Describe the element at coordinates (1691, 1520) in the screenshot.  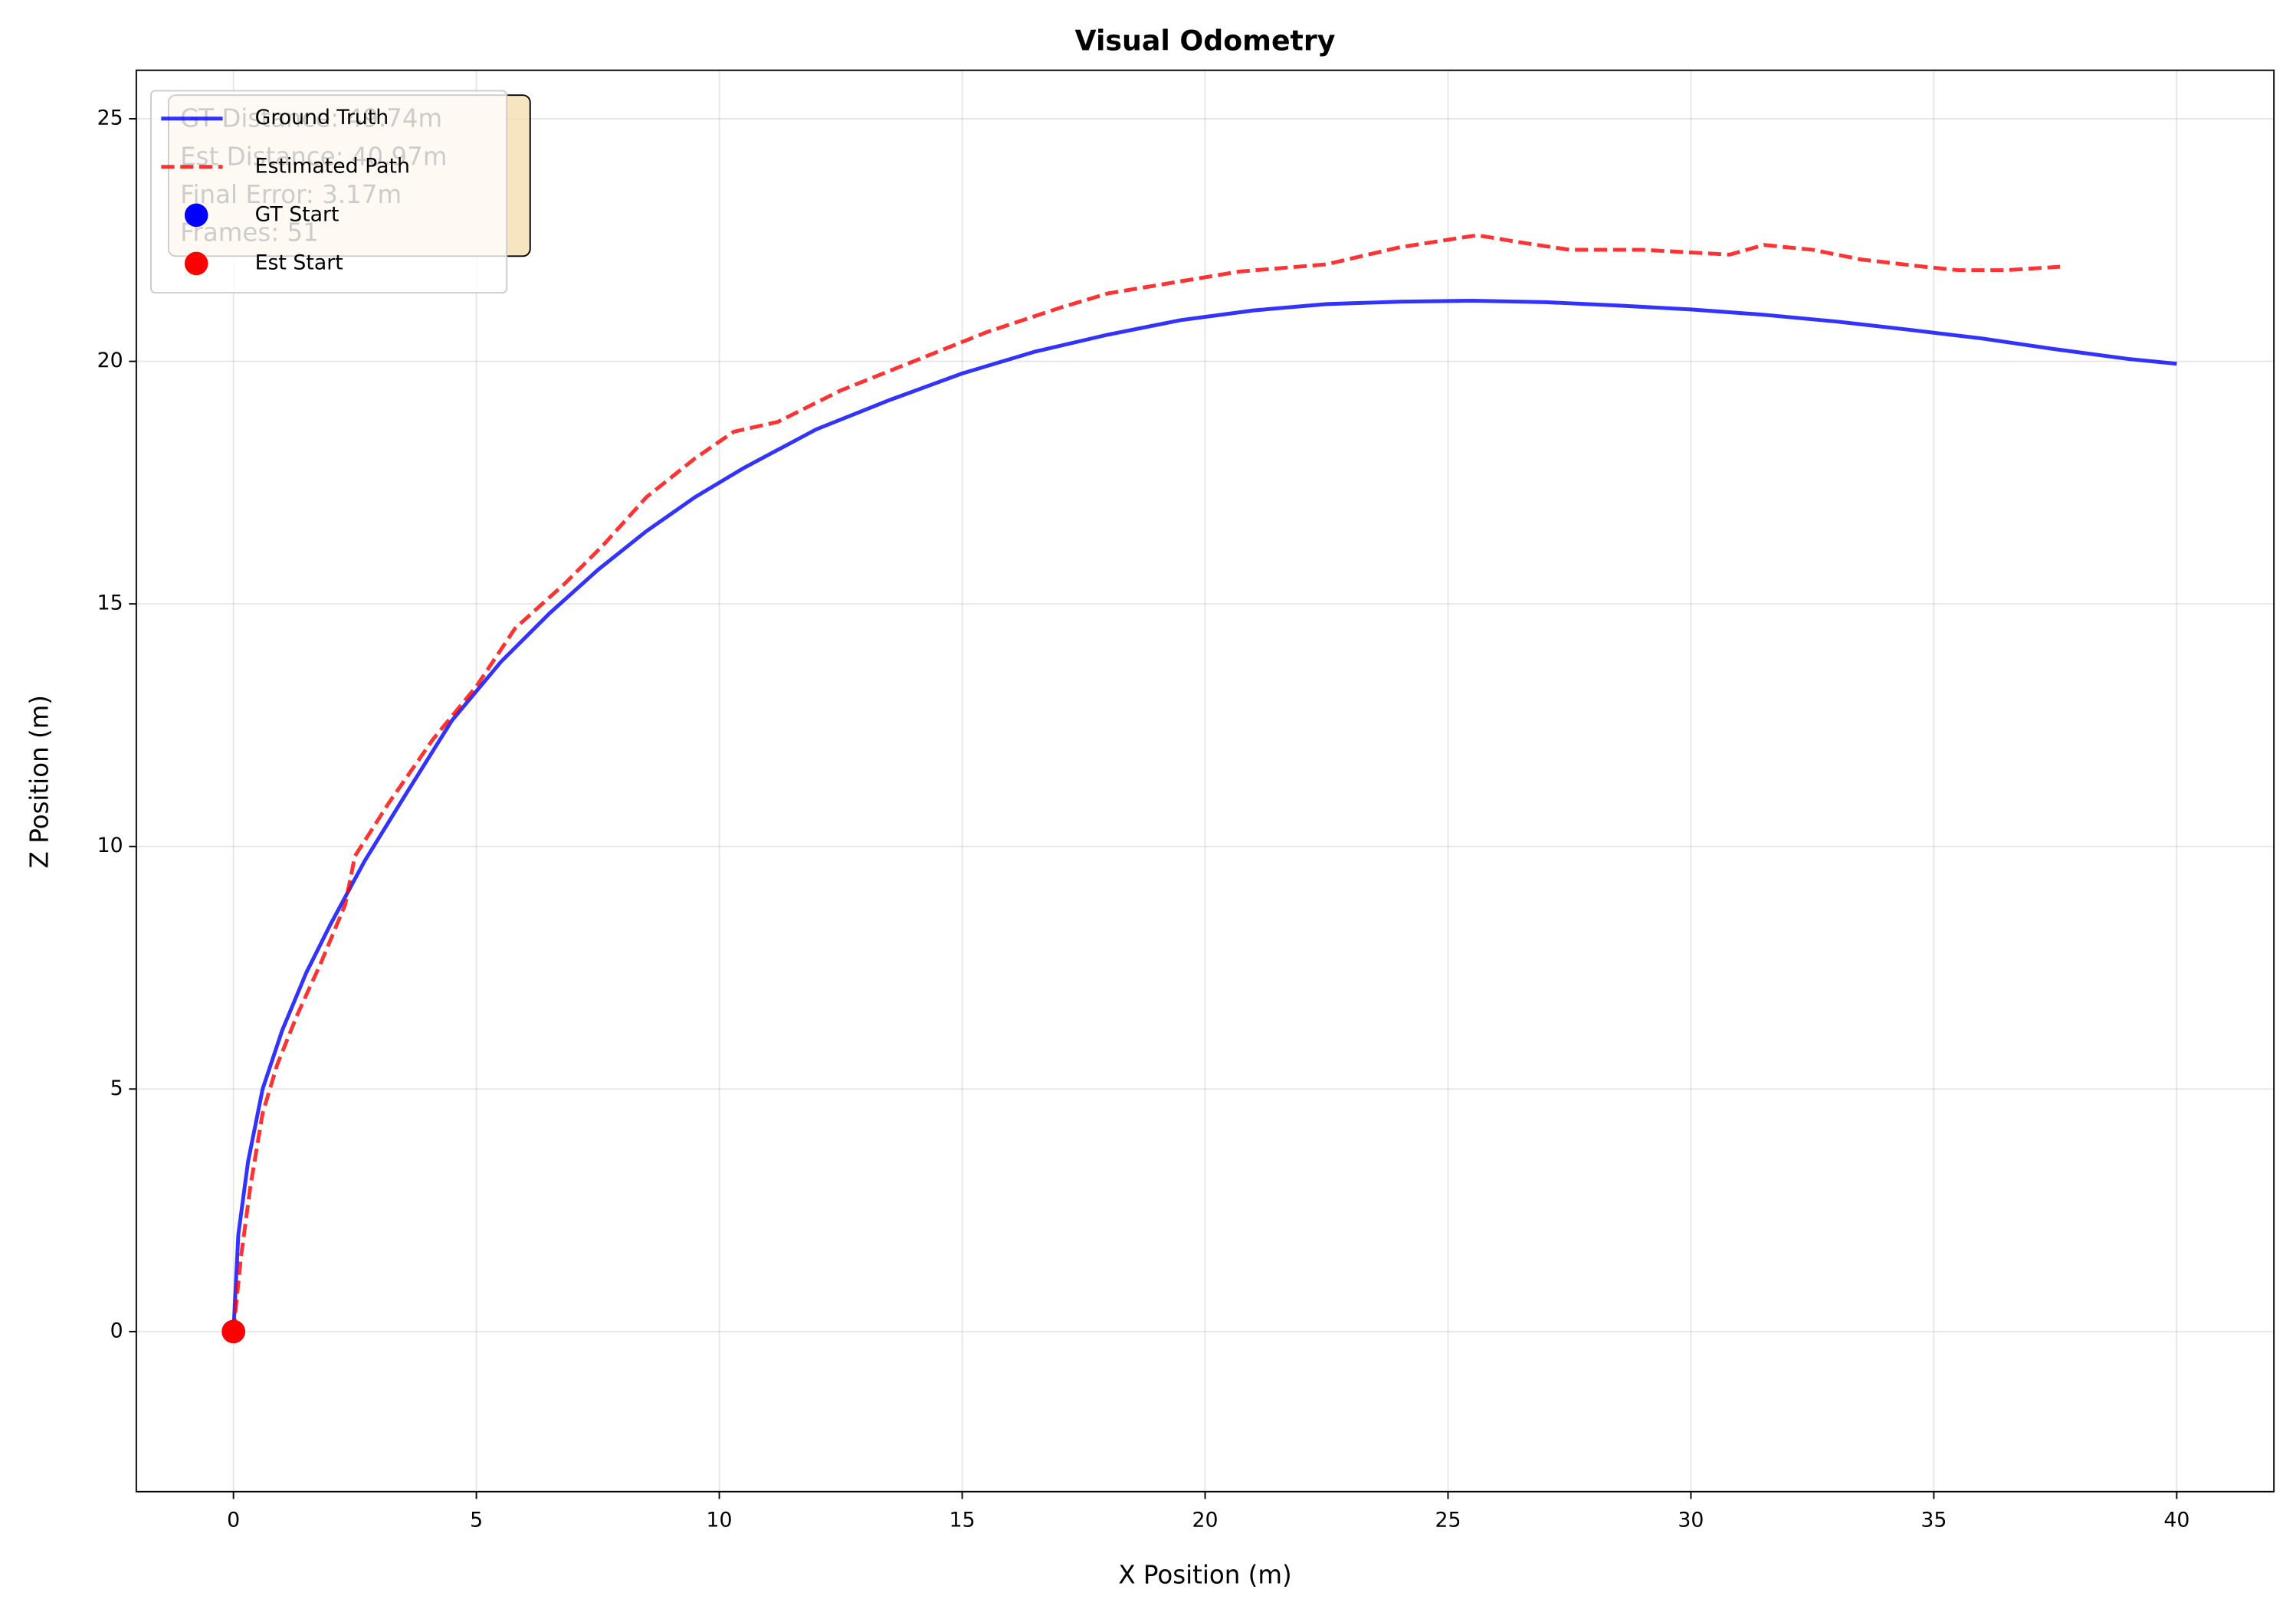
I see `x-tick-label: 30` at that location.